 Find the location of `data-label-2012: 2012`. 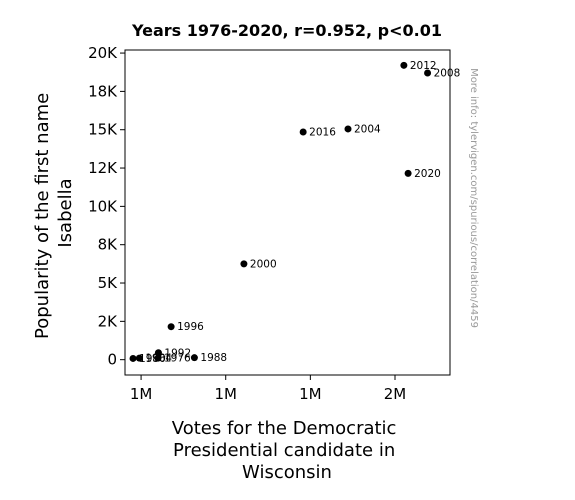

data-label-2012: 2012 is located at coordinates (423, 66).